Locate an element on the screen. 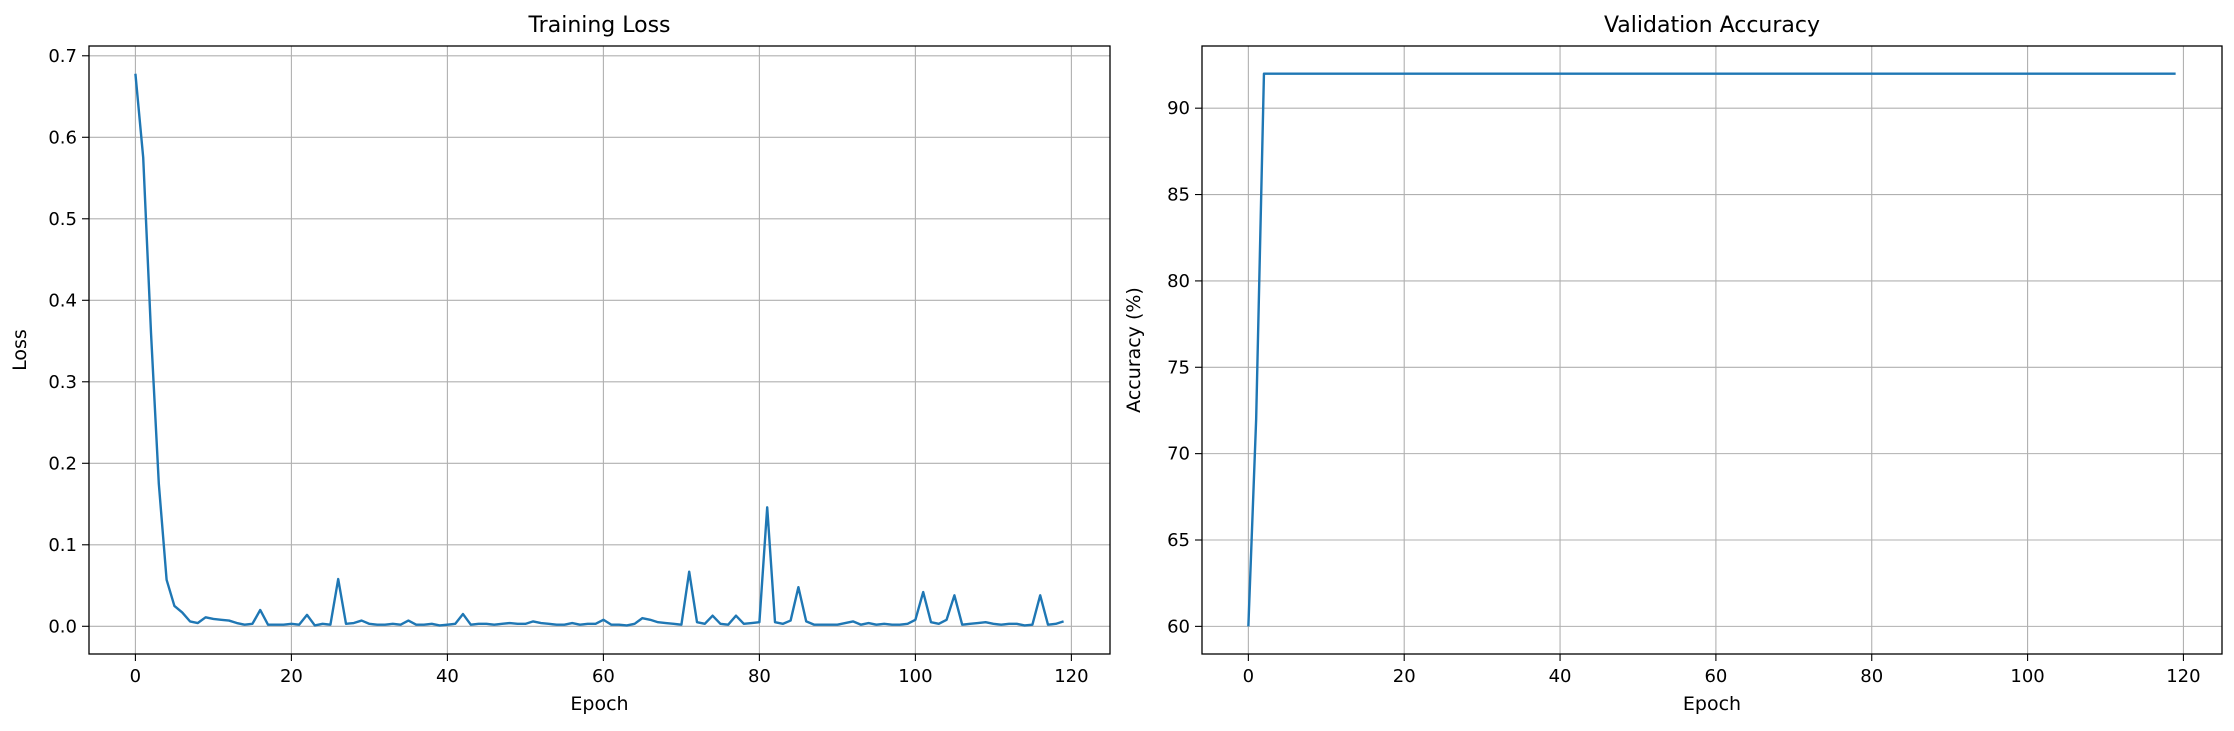 The width and height of the screenshot is (2234, 731). y-axis-label: Loss is located at coordinates (20, 350).